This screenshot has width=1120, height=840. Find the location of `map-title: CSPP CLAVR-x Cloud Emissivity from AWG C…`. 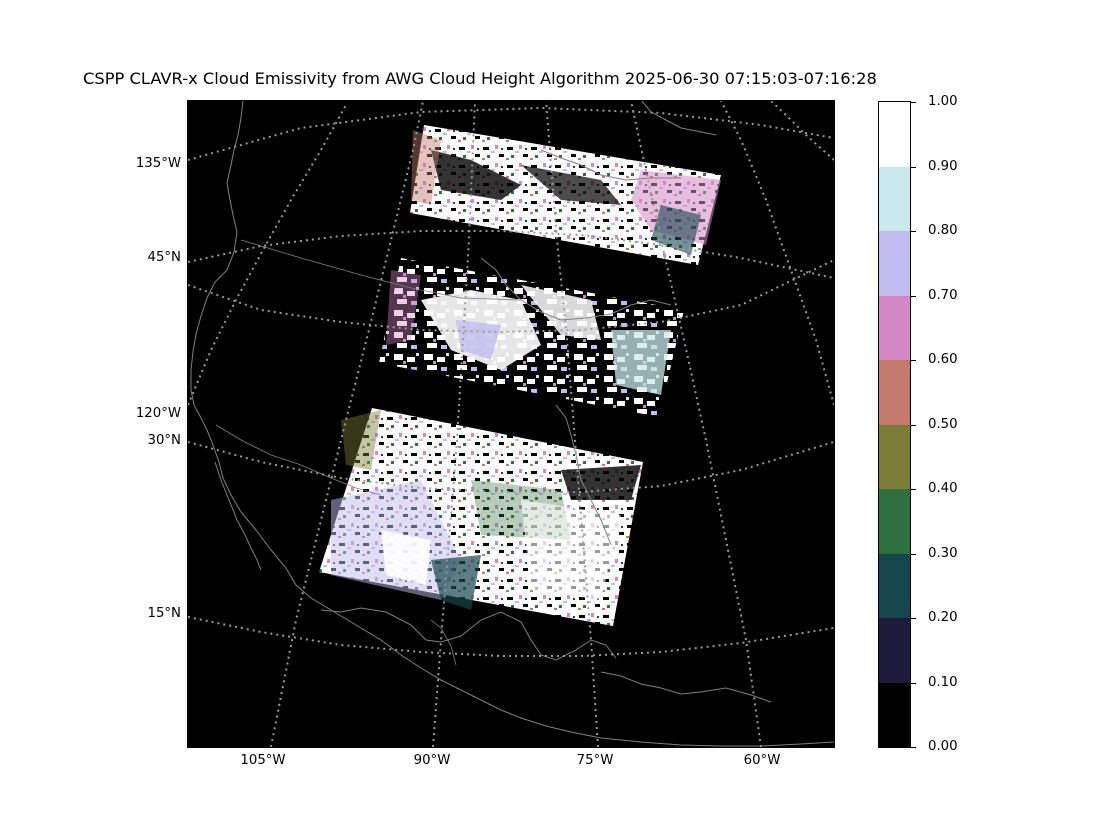

map-title: CSPP CLAVR-x Cloud Emissivity from AWG C… is located at coordinates (480, 78).